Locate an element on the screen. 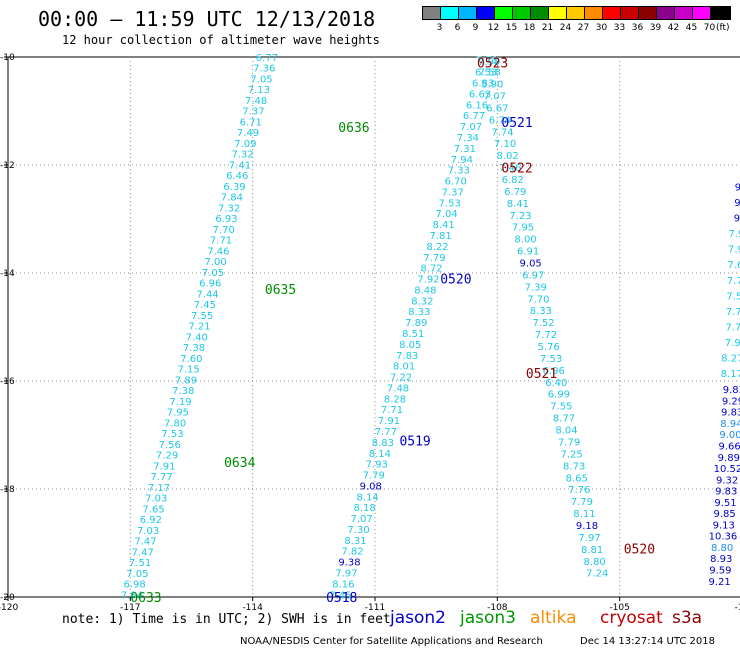  wave-height-value: 7.51 is located at coordinates (140, 563).